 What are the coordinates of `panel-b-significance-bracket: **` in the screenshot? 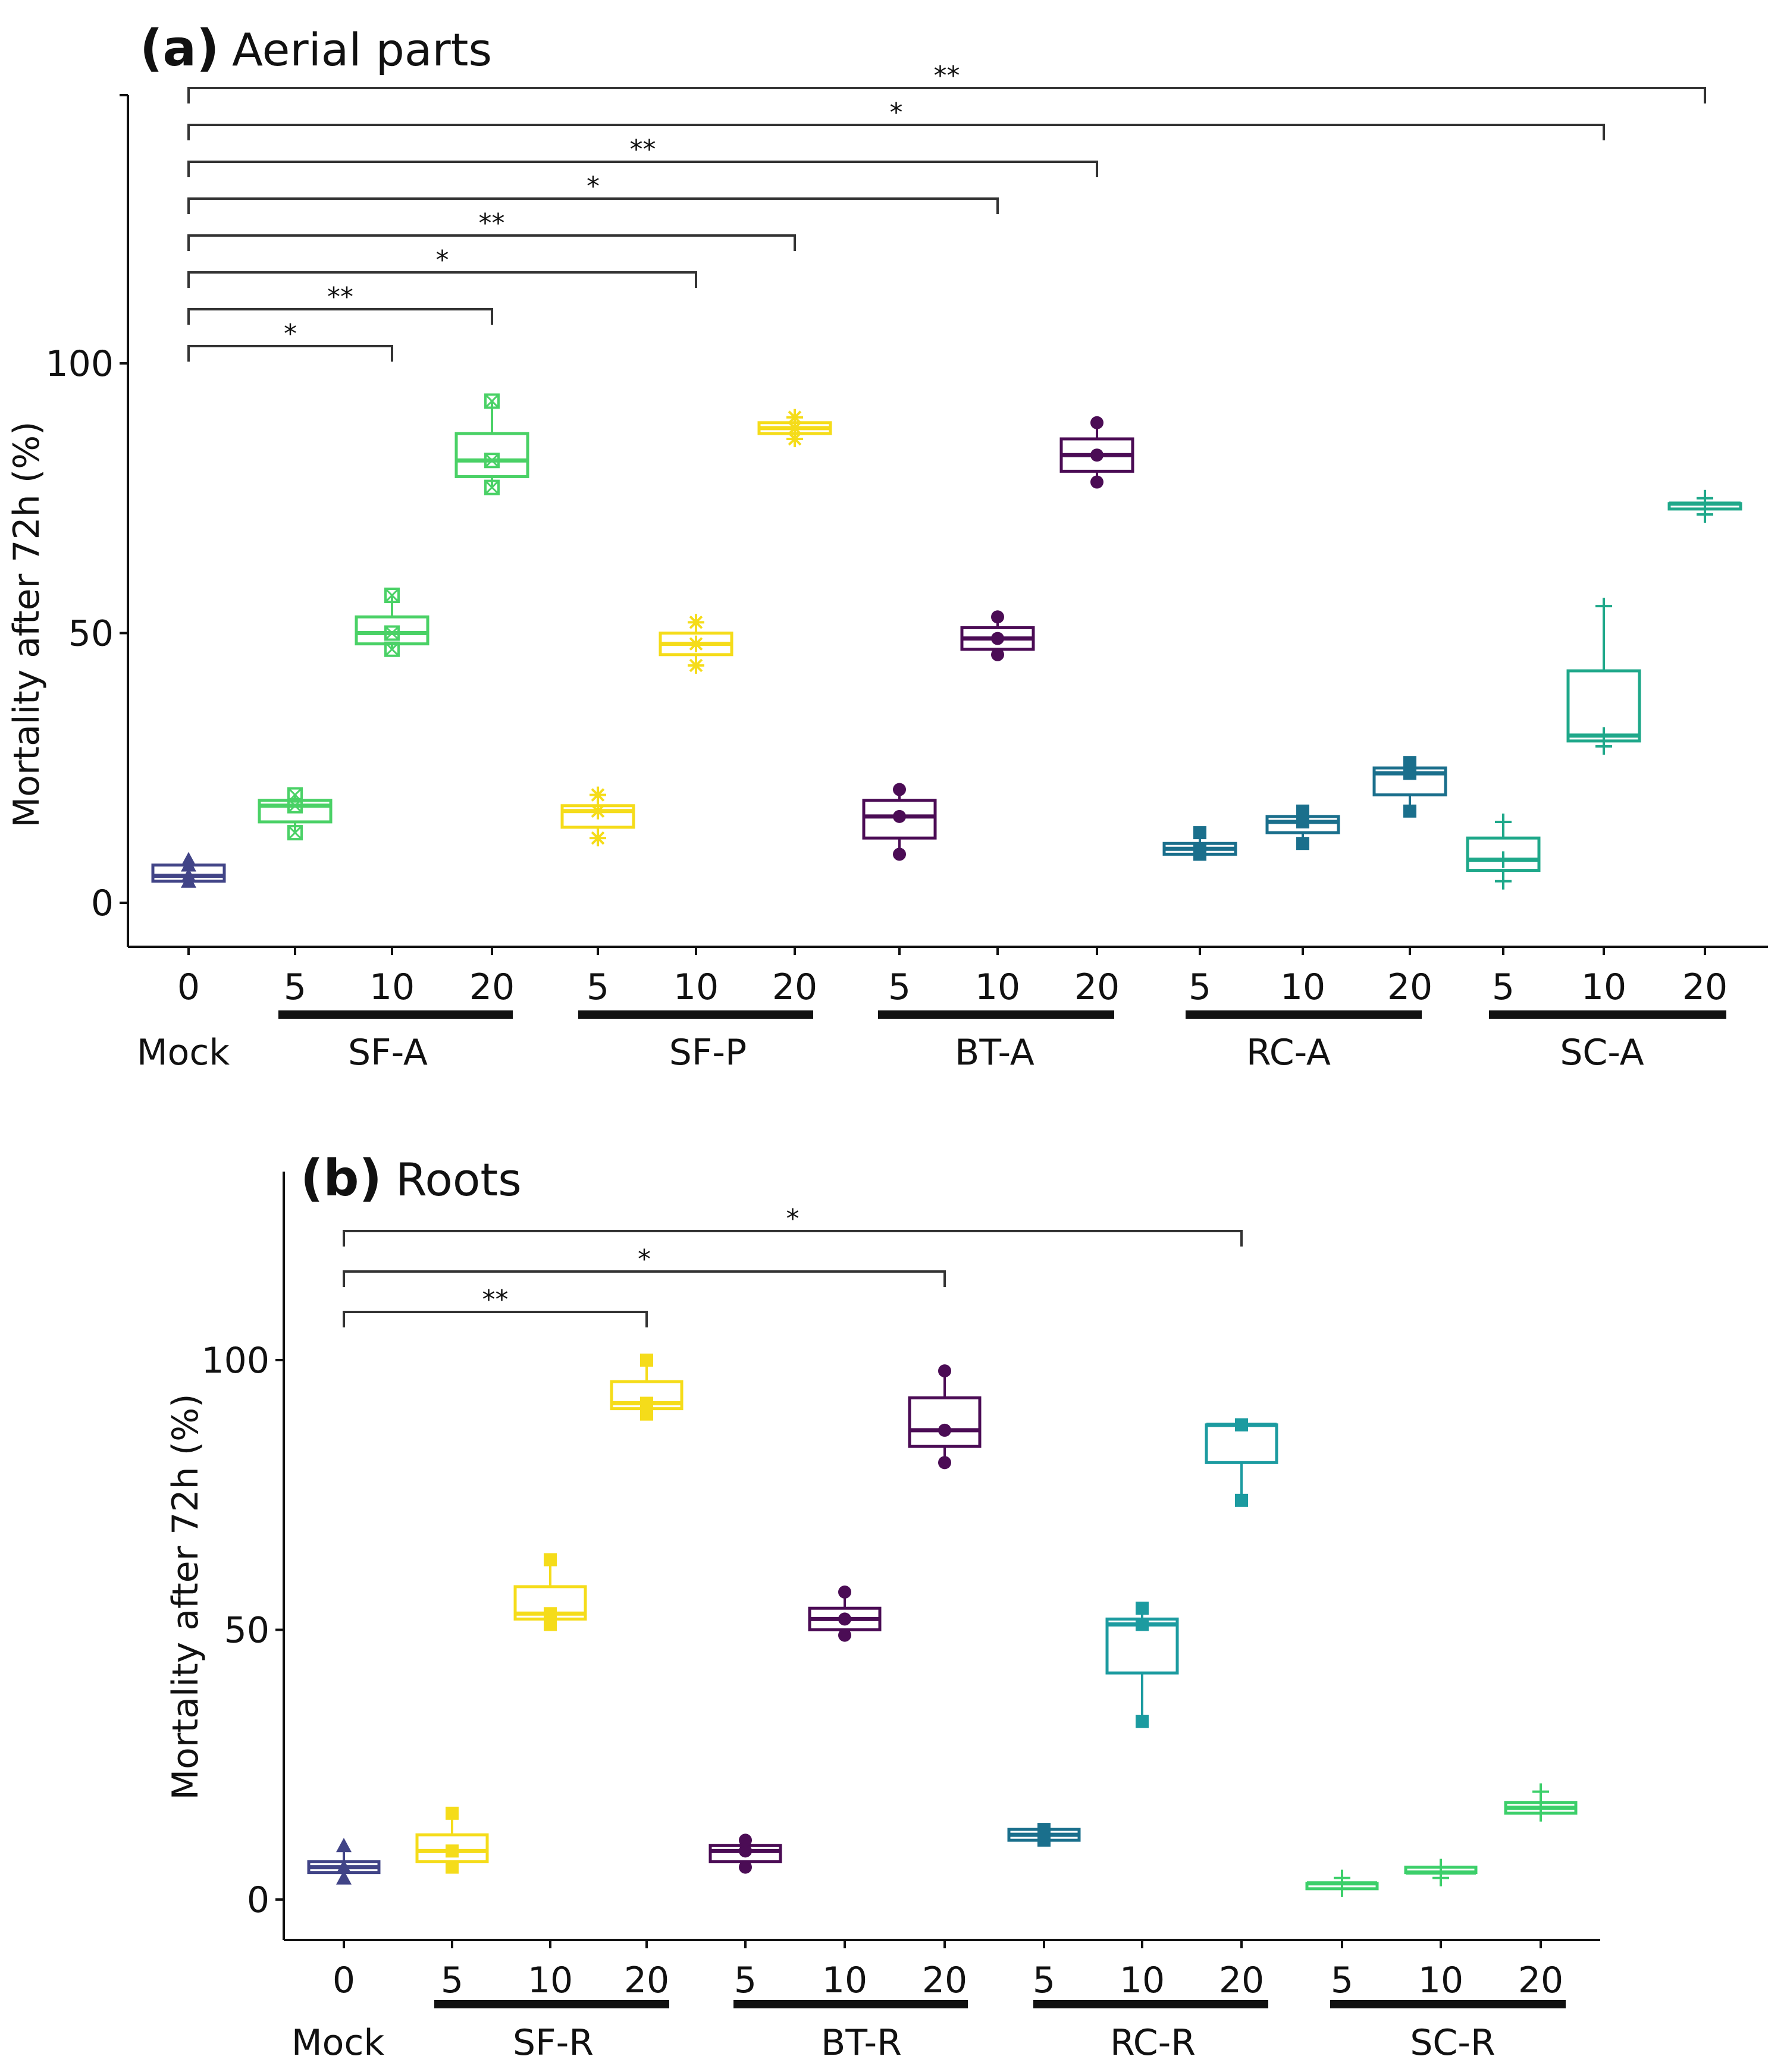 It's located at (496, 1306).